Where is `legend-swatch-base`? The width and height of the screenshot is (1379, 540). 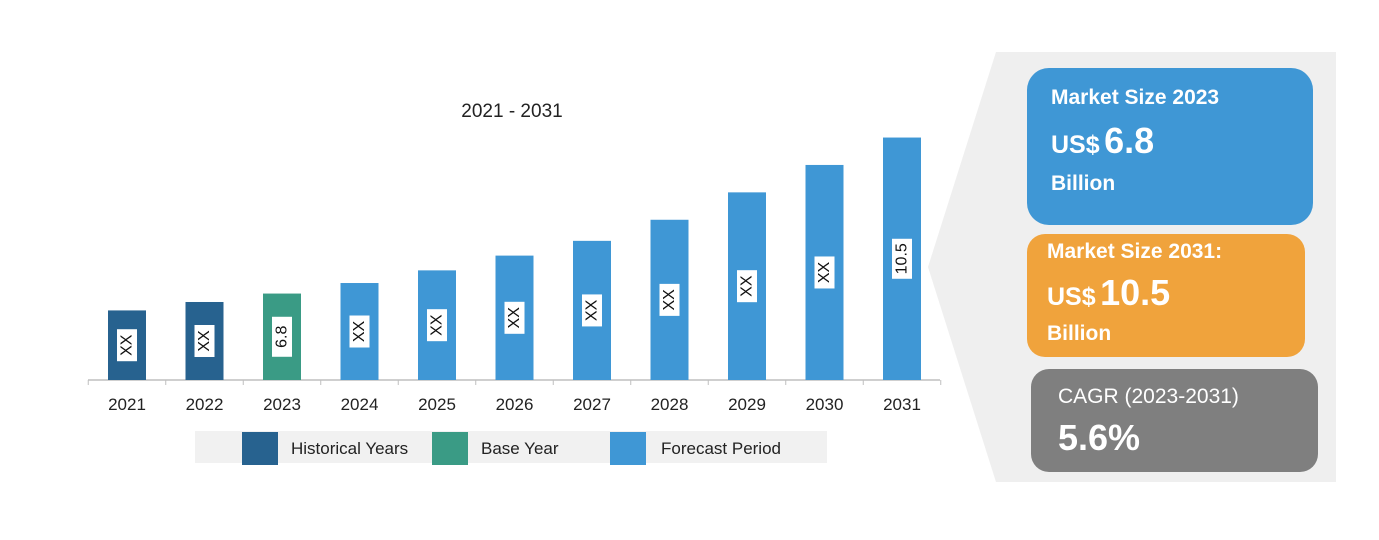
legend-swatch-base is located at coordinates (450, 448).